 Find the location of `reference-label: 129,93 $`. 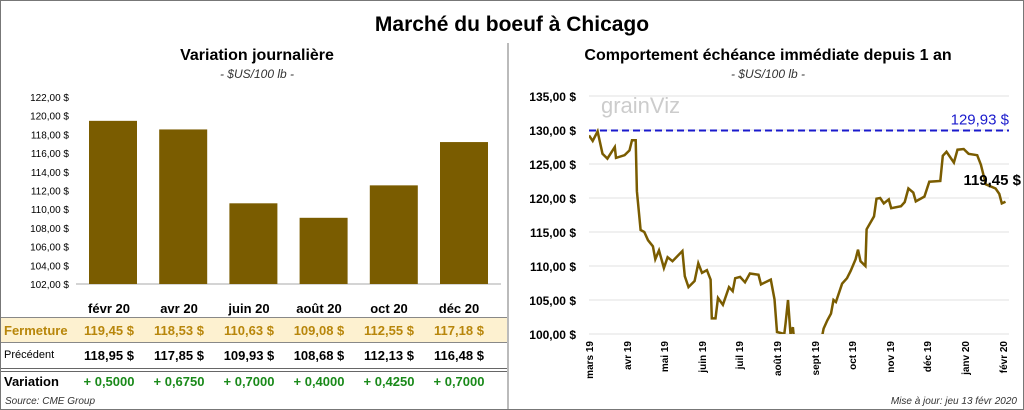

reference-label: 129,93 $ is located at coordinates (980, 119).